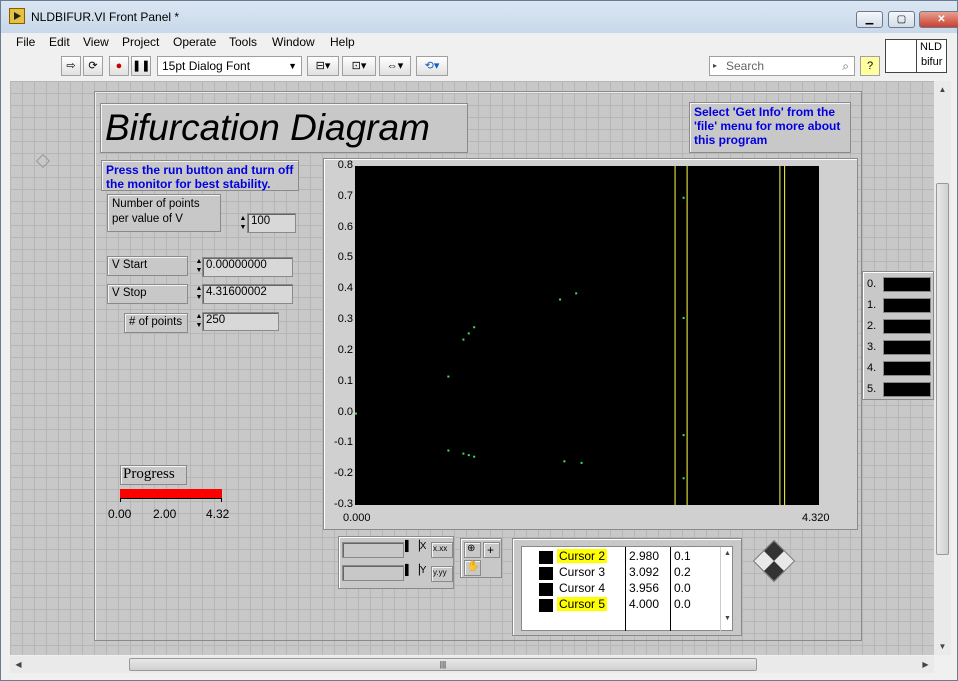  Describe the element at coordinates (199, 321) in the screenshot. I see `num-points-spinner: ▲ ▼` at that location.